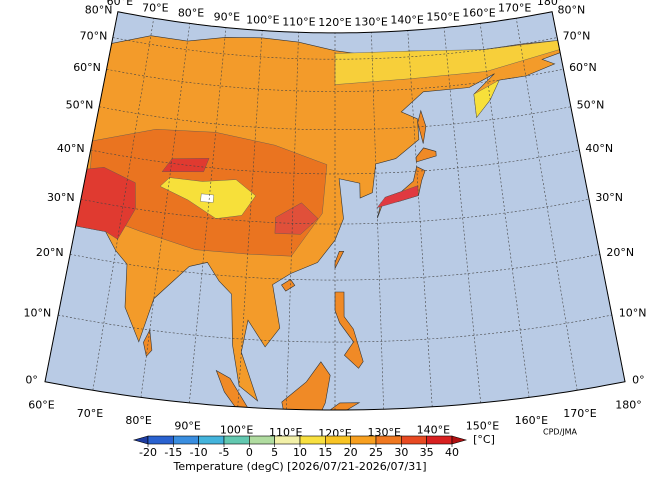  What do you see at coordinates (370, 21) in the screenshot?
I see `longitude-label: 130°E` at bounding box center [370, 21].